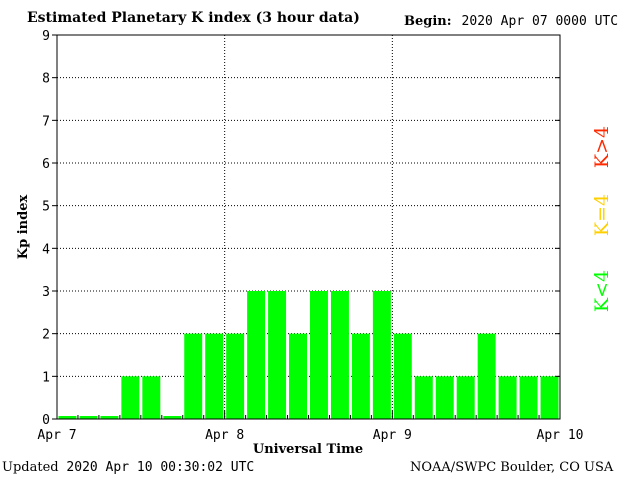 This screenshot has width=640, height=480. What do you see at coordinates (46, 377) in the screenshot?
I see `y-tick-label: 1` at bounding box center [46, 377].